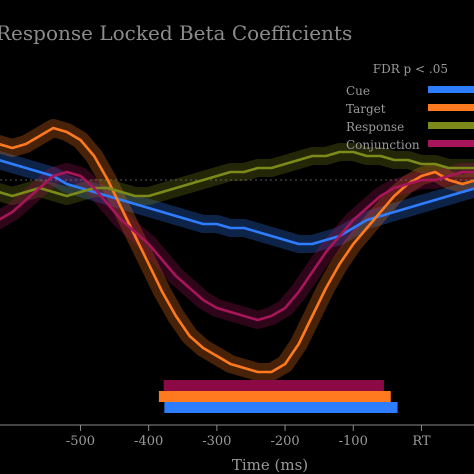 Image resolution: width=474 pixels, height=474 pixels. I want to click on legend-label-cue: Cue, so click(358, 91).